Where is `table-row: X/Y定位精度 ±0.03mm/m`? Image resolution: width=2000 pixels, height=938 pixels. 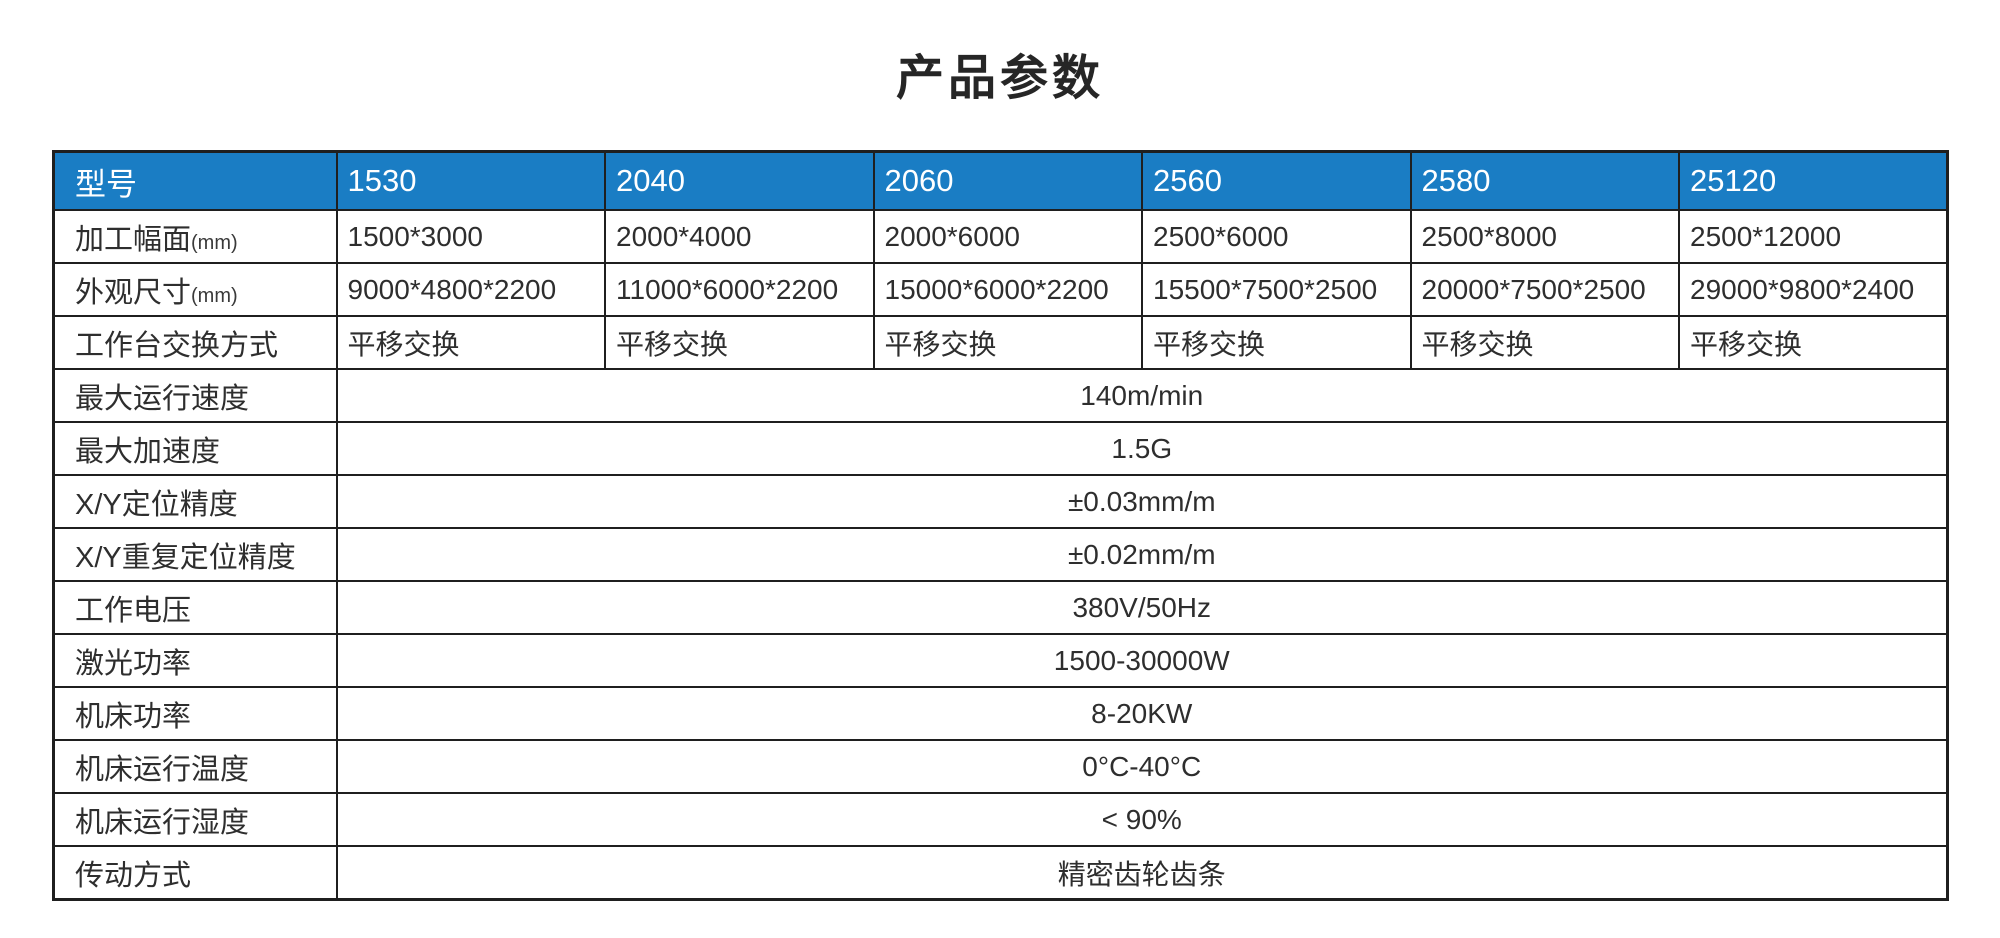
table-row: X/Y定位精度 ±0.03mm/m is located at coordinates (1000, 501).